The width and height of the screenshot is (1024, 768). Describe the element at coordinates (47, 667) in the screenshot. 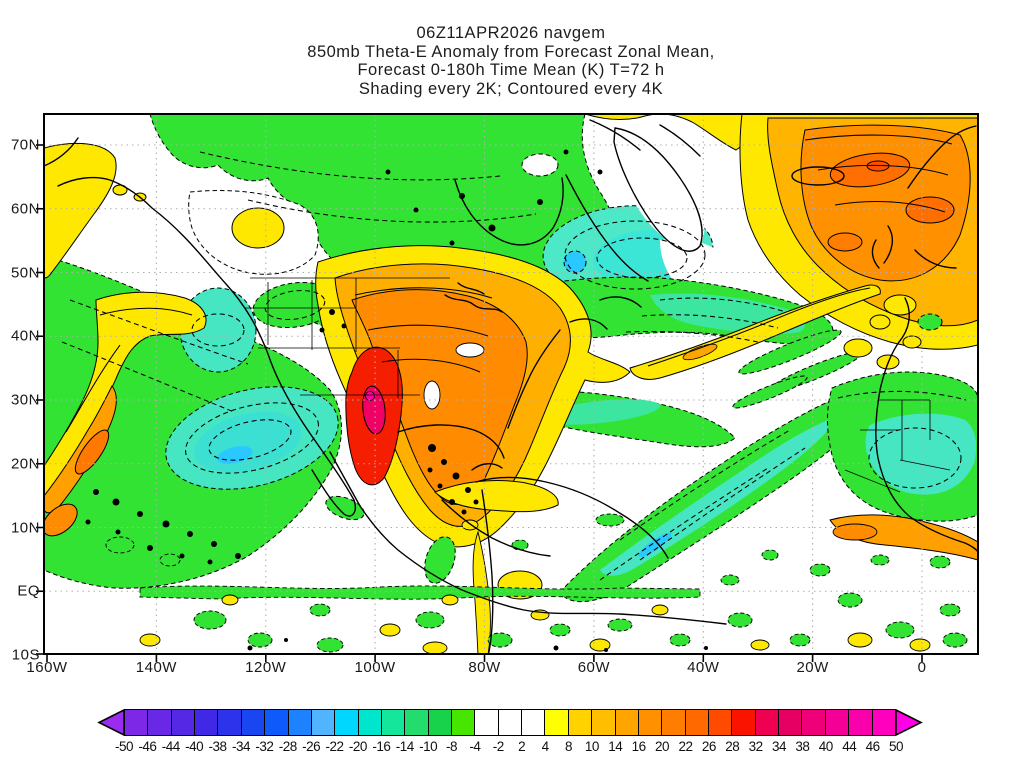

I see `x-tick-label: 160W` at that location.